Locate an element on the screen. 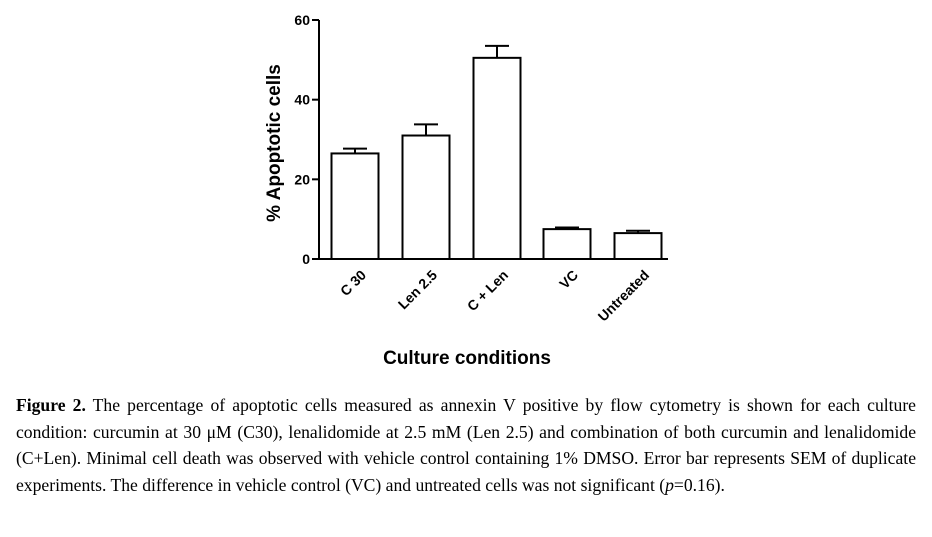 This screenshot has width=932, height=537. y-tick-label: 40 is located at coordinates (302, 100).